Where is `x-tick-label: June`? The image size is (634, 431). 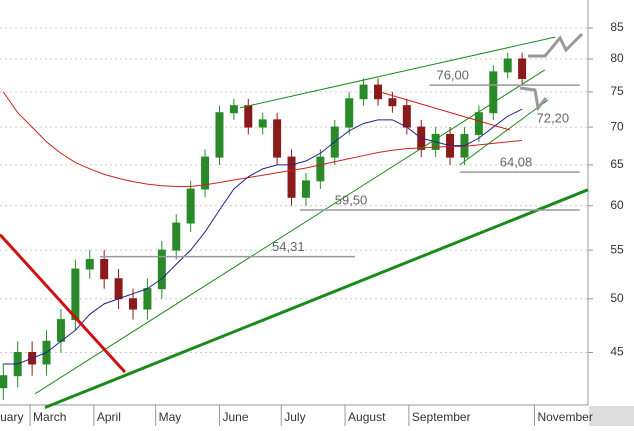
x-tick-label: June is located at coordinates (235, 417).